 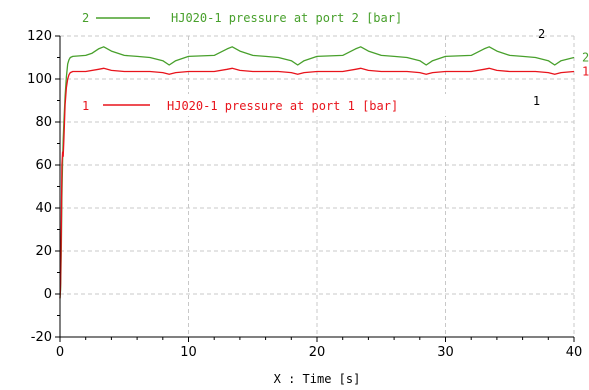 I want to click on y-tick-label: 120, so click(x=39, y=36).